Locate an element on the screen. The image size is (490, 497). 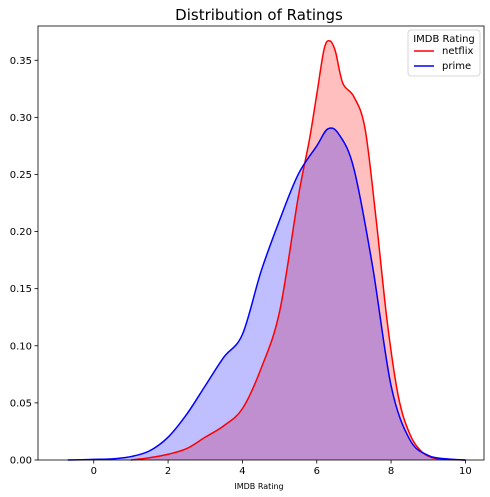
legend-title: IMDB Rating is located at coordinates (444, 39).